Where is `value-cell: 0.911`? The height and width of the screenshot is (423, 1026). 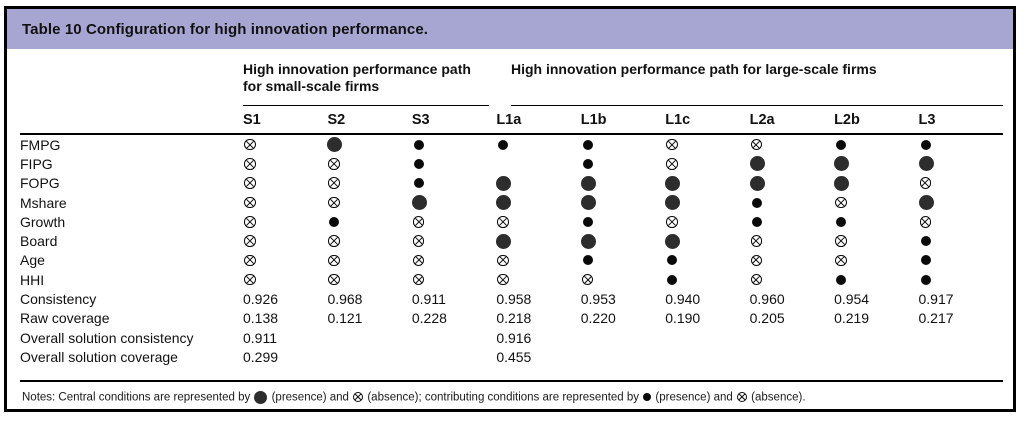 value-cell: 0.911 is located at coordinates (260, 337).